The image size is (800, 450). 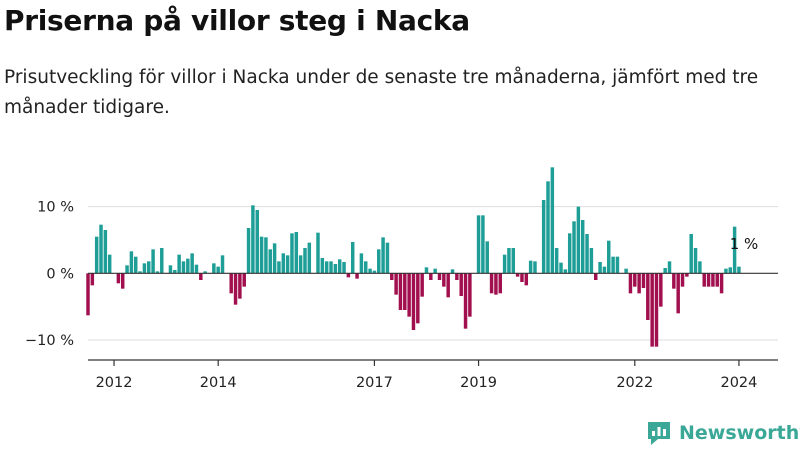 I want to click on x-tick-label: 2017, so click(x=374, y=383).